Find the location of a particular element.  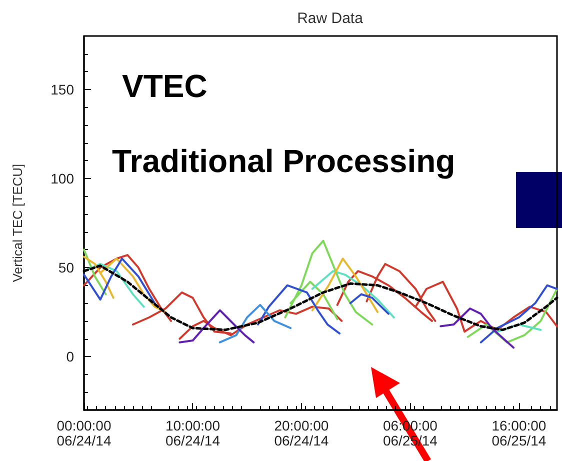

x-tick-label: 16:00:00 06/25/14 is located at coordinates (519, 433).